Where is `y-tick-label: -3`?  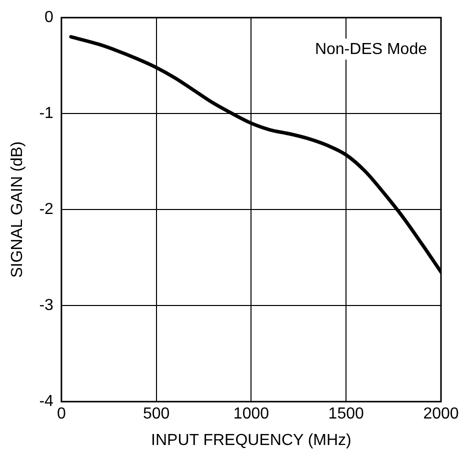
y-tick-label: -3 is located at coordinates (46, 305).